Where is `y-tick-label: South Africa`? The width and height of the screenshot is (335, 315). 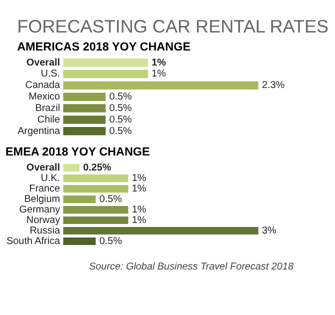 y-tick-label: South Africa is located at coordinates (33, 241).